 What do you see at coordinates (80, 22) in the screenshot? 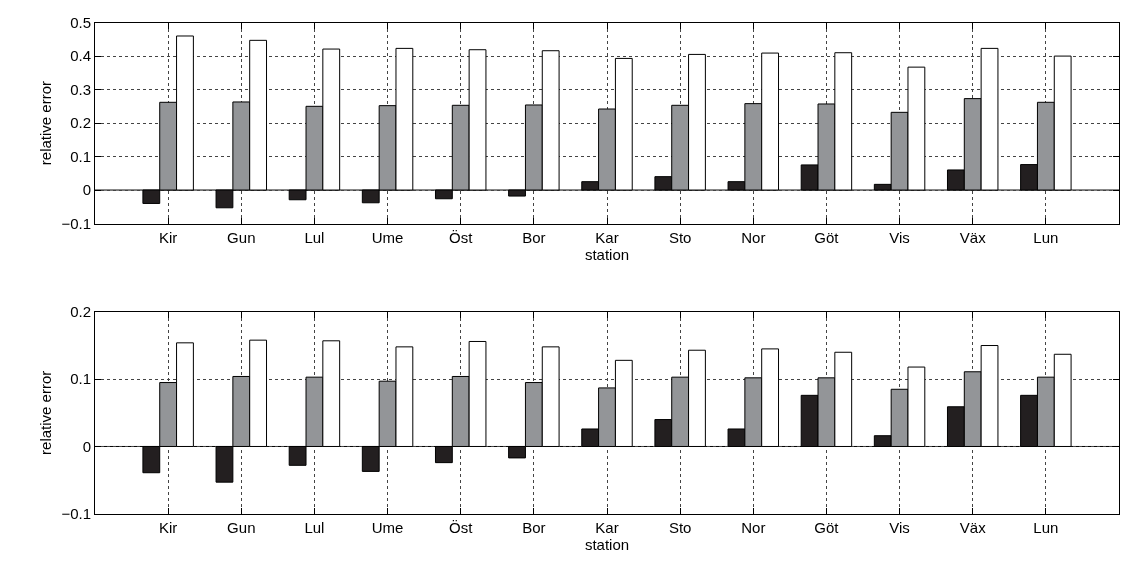
I see `y-tick-label: 0.5` at bounding box center [80, 22].